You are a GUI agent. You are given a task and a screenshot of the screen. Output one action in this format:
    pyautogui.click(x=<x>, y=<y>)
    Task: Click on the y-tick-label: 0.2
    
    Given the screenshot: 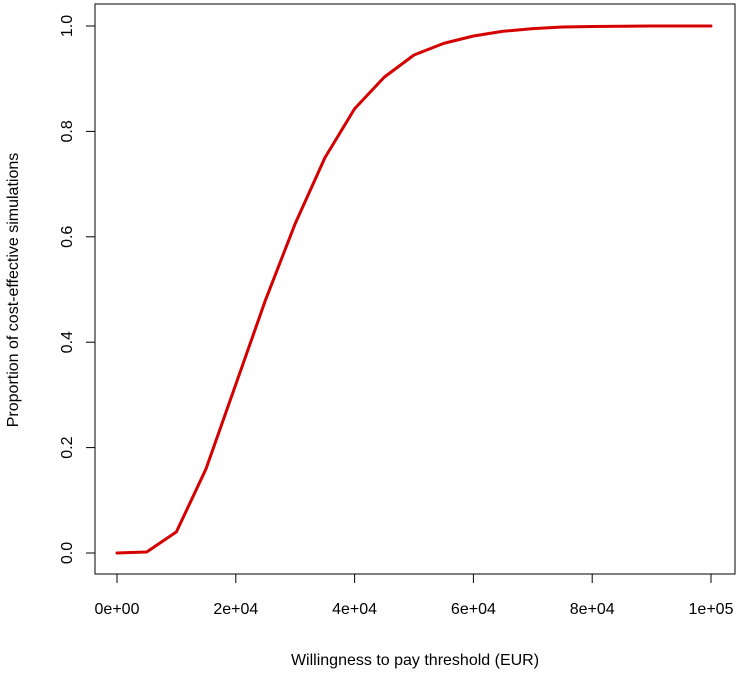 What is the action you would take?
    pyautogui.click(x=67, y=447)
    